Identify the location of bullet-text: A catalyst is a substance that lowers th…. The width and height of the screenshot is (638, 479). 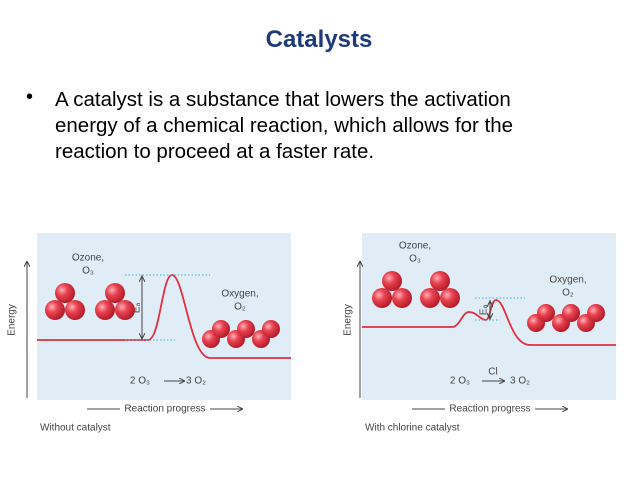
(284, 125).